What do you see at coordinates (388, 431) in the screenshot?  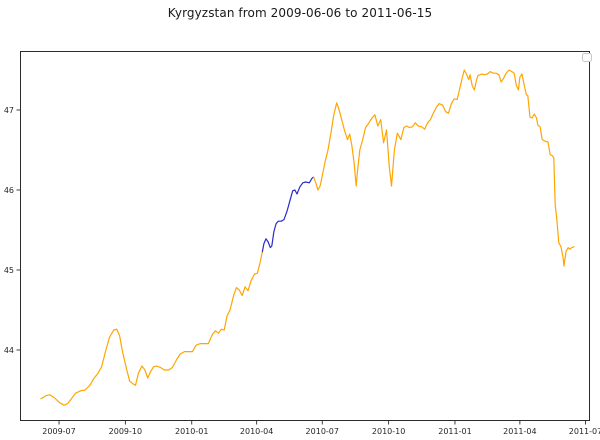 I see `x-tick-label: 2010-10` at bounding box center [388, 431].